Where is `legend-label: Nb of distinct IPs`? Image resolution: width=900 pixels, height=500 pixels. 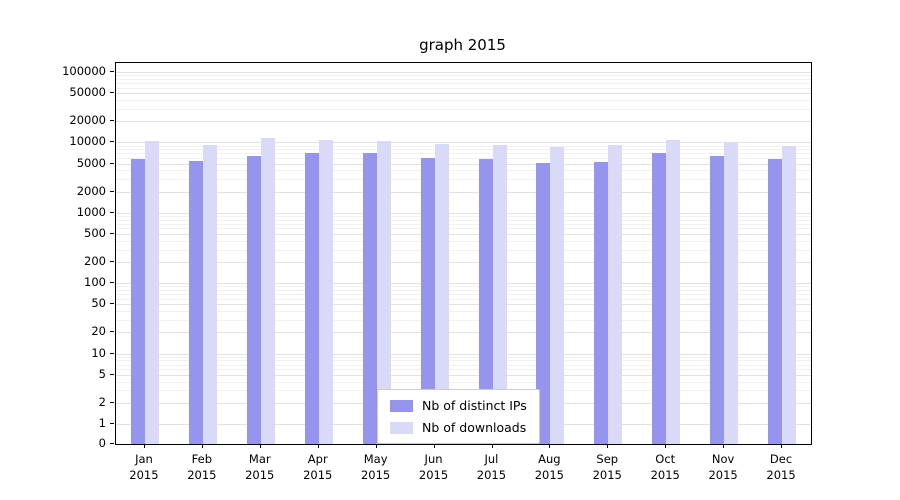
legend-label: Nb of distinct IPs is located at coordinates (474, 405).